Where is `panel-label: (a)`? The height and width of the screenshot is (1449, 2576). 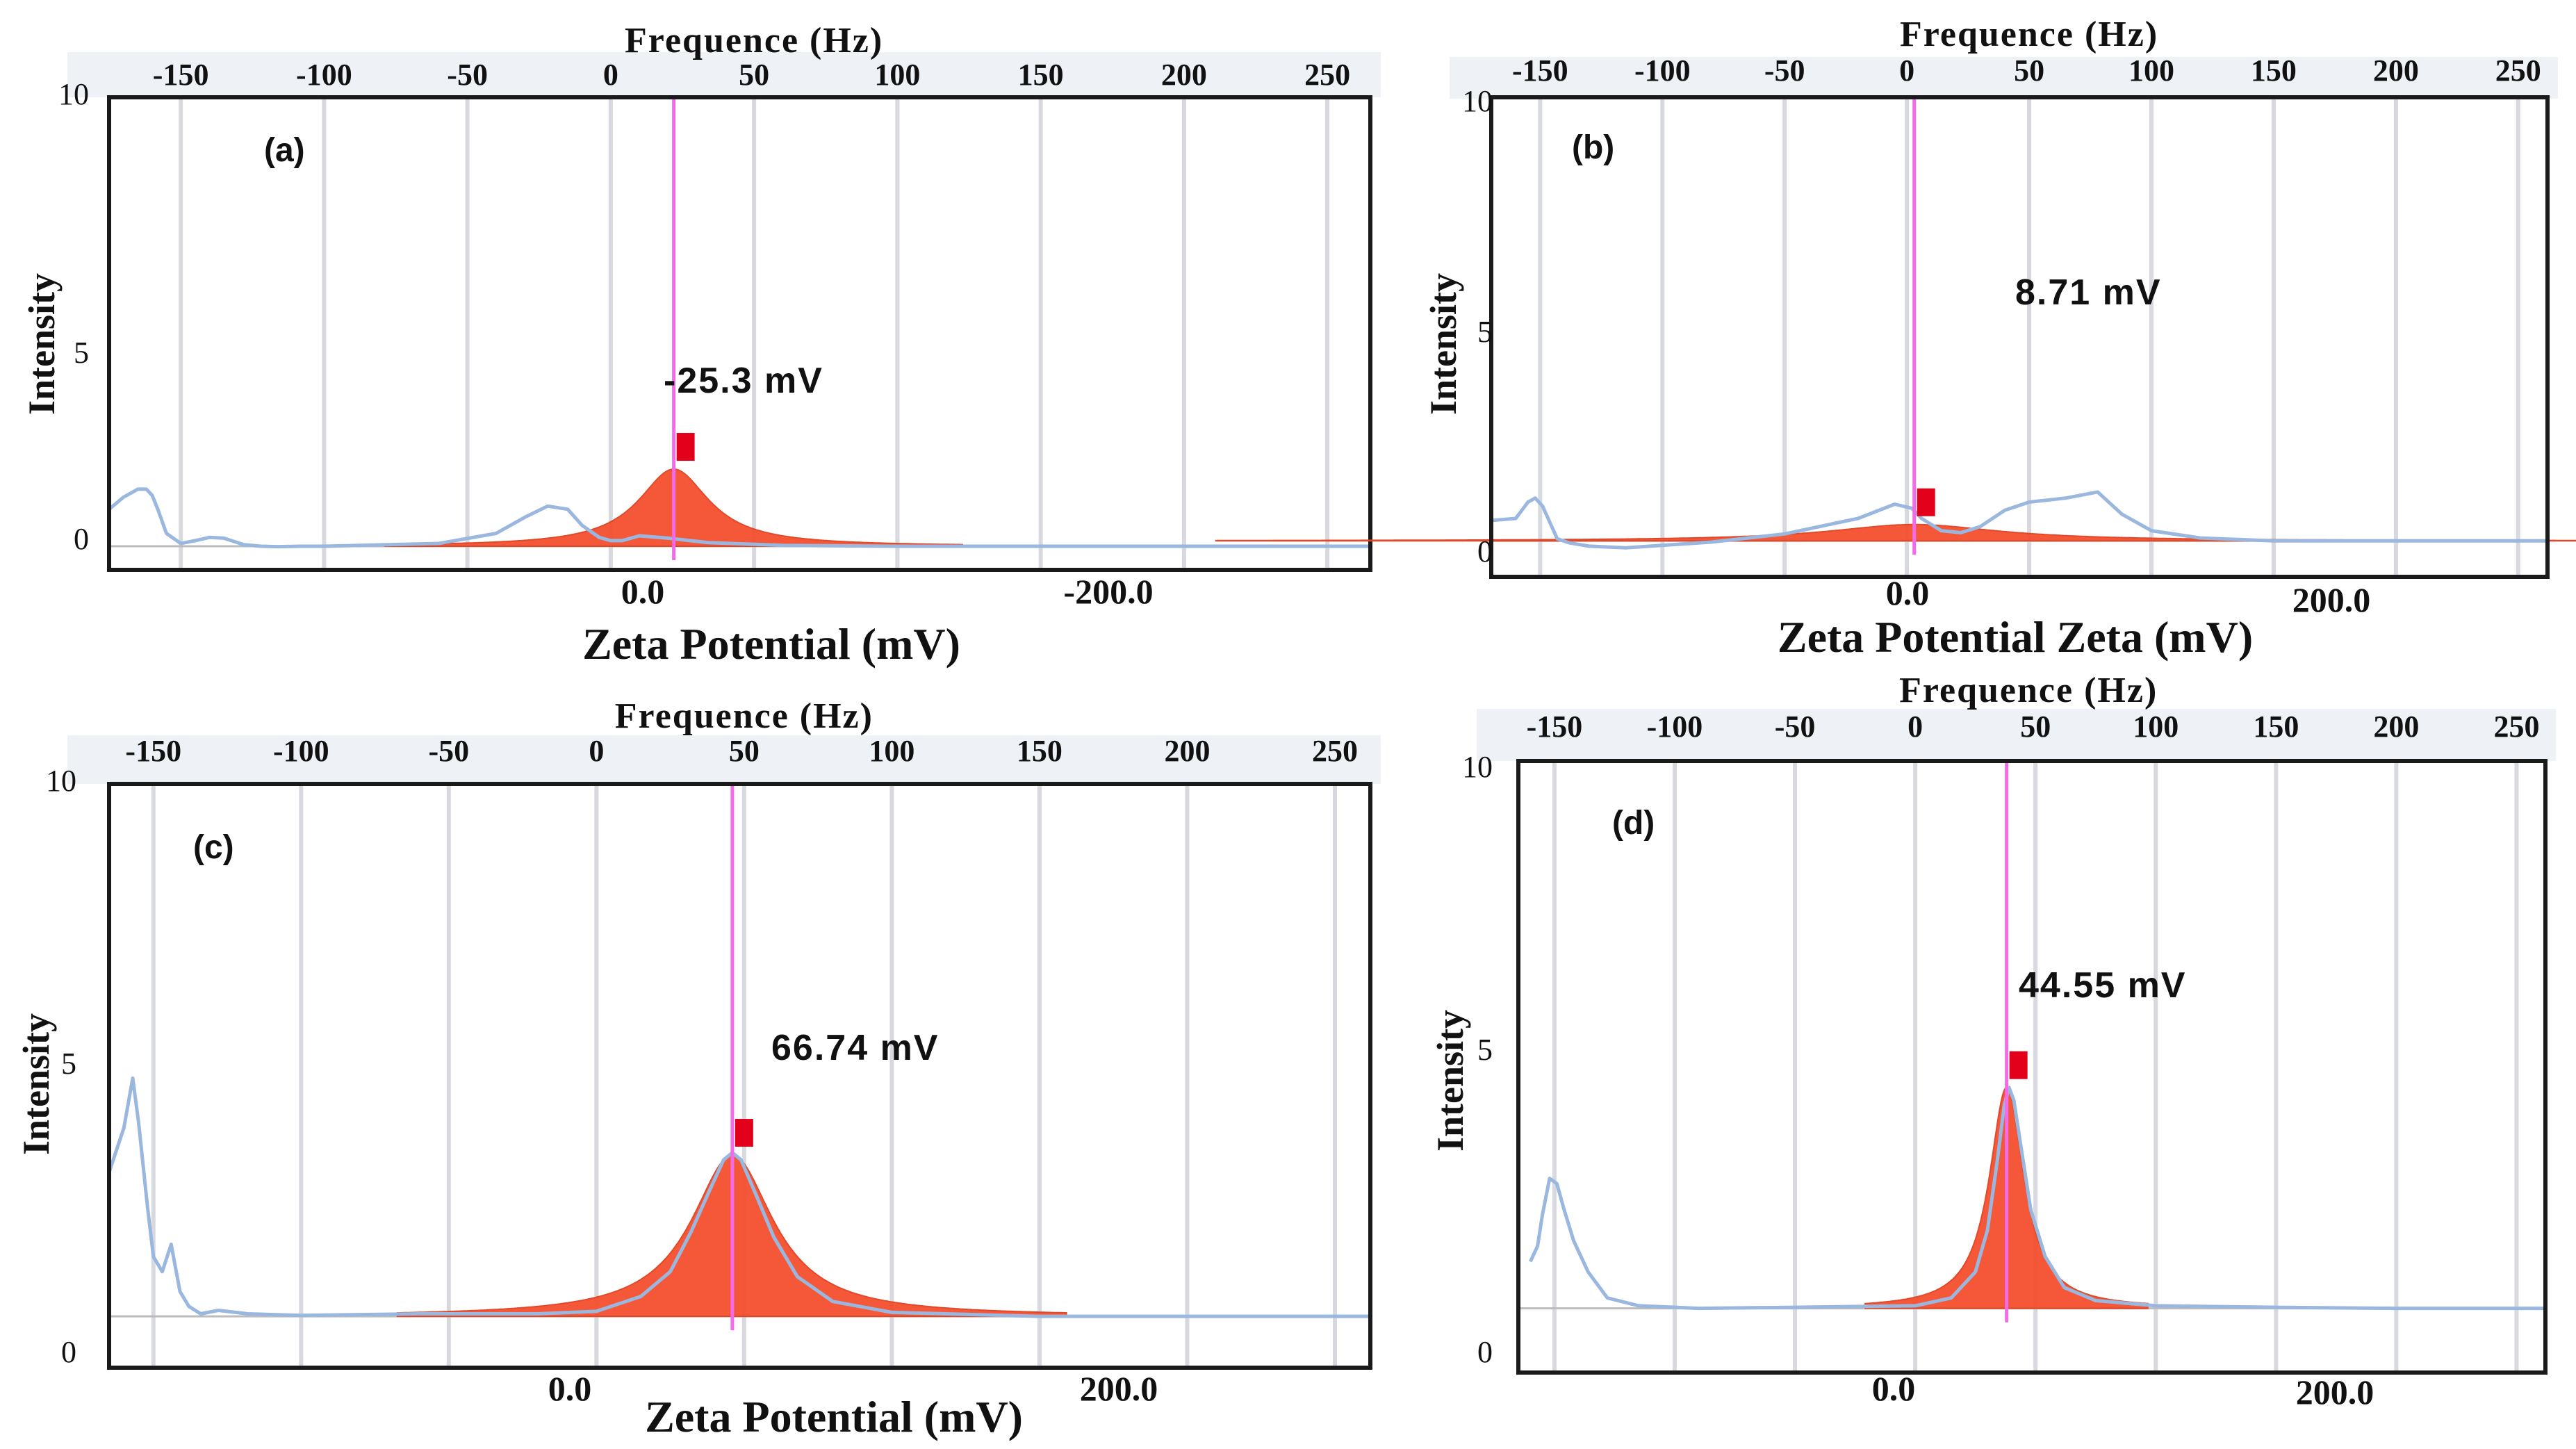
panel-label: (a) is located at coordinates (284, 150).